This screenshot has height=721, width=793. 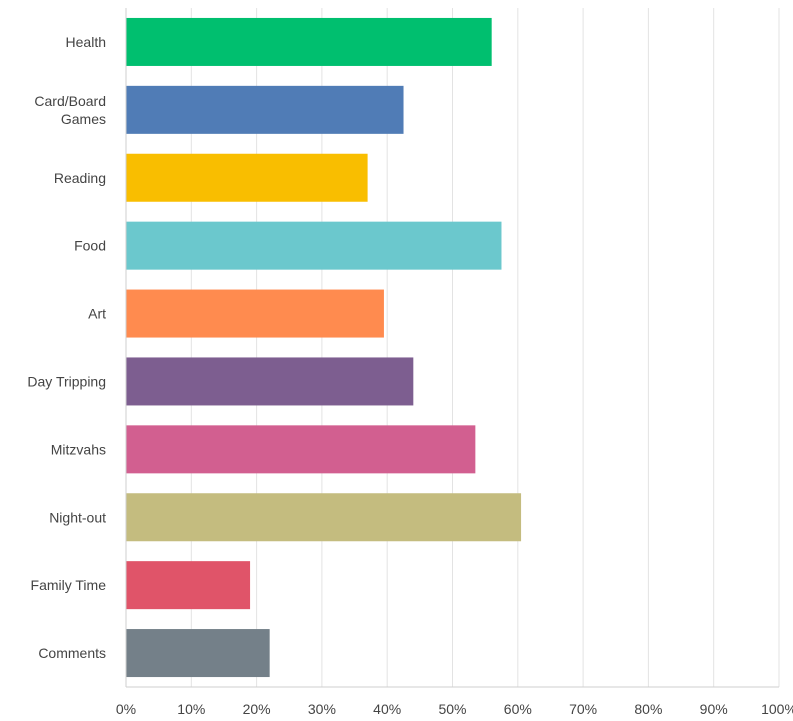 I want to click on x-tick-labels: 0% 10% 20% 30% 40% 50% 60% 70% 80% 90% 100%, so click(x=454, y=709).